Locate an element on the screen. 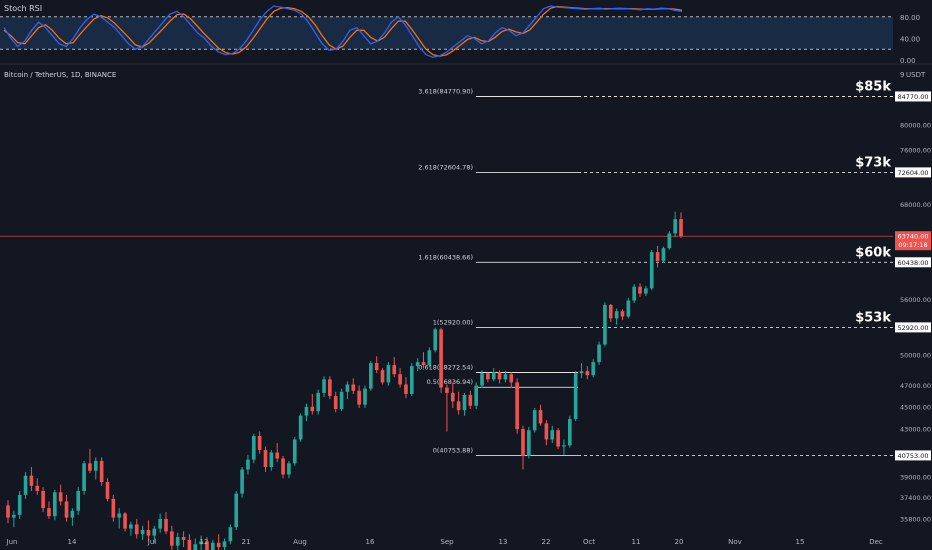 This screenshot has height=550, width=932. currency-label: USDT is located at coordinates (916, 75).